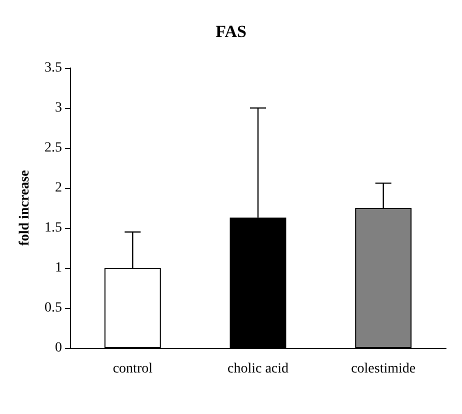  What do you see at coordinates (53, 148) in the screenshot?
I see `y-tick-label: 2.5` at bounding box center [53, 148].